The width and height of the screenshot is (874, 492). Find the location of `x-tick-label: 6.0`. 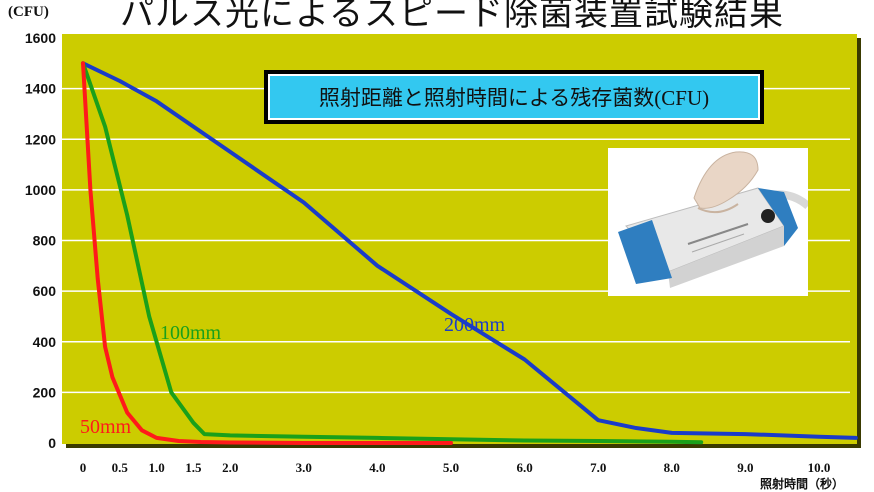

x-tick-label: 6.0 is located at coordinates (524, 467).